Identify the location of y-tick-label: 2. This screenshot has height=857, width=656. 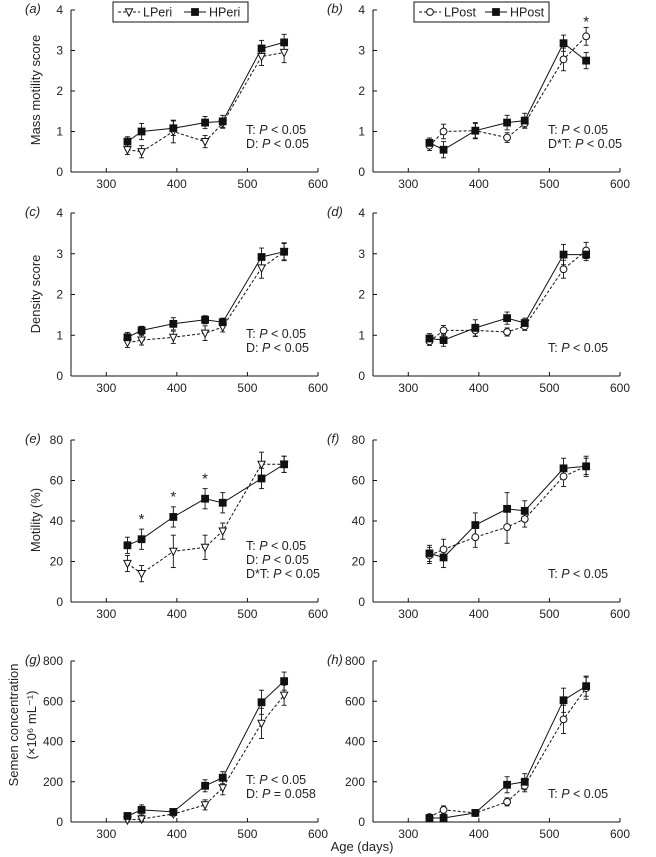
(59, 295).